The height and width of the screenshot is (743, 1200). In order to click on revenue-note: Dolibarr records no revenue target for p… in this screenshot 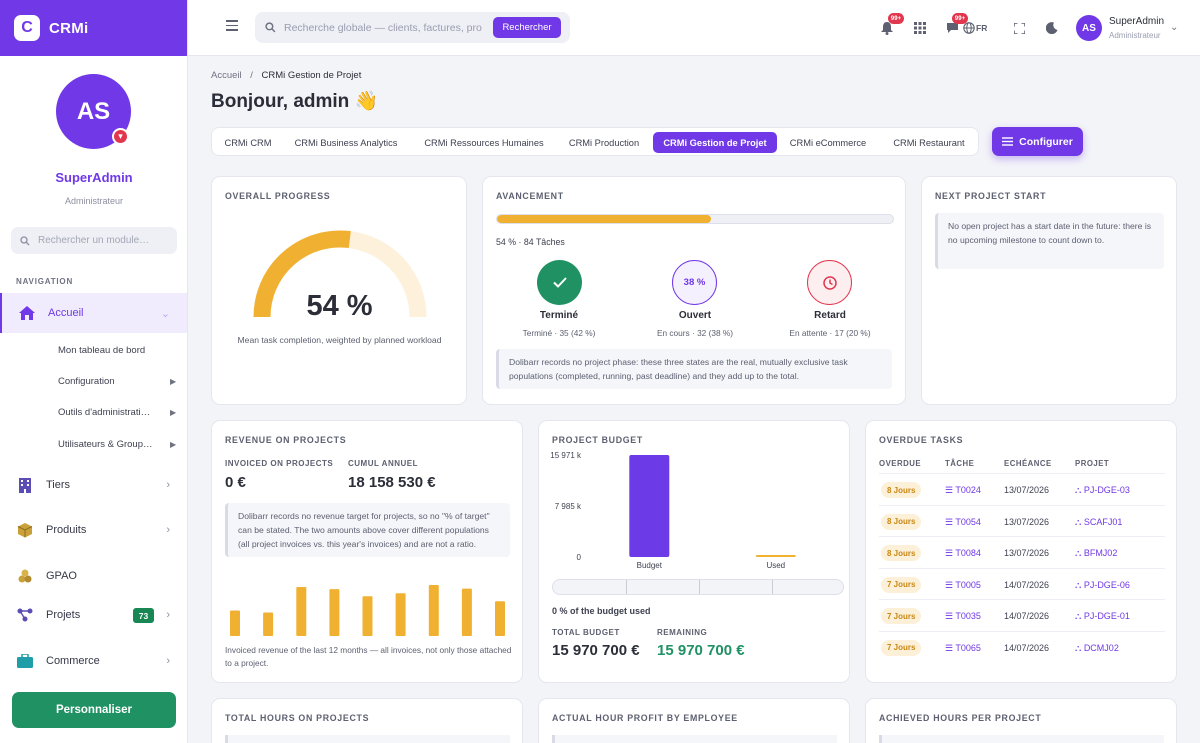, I will do `click(367, 530)`.